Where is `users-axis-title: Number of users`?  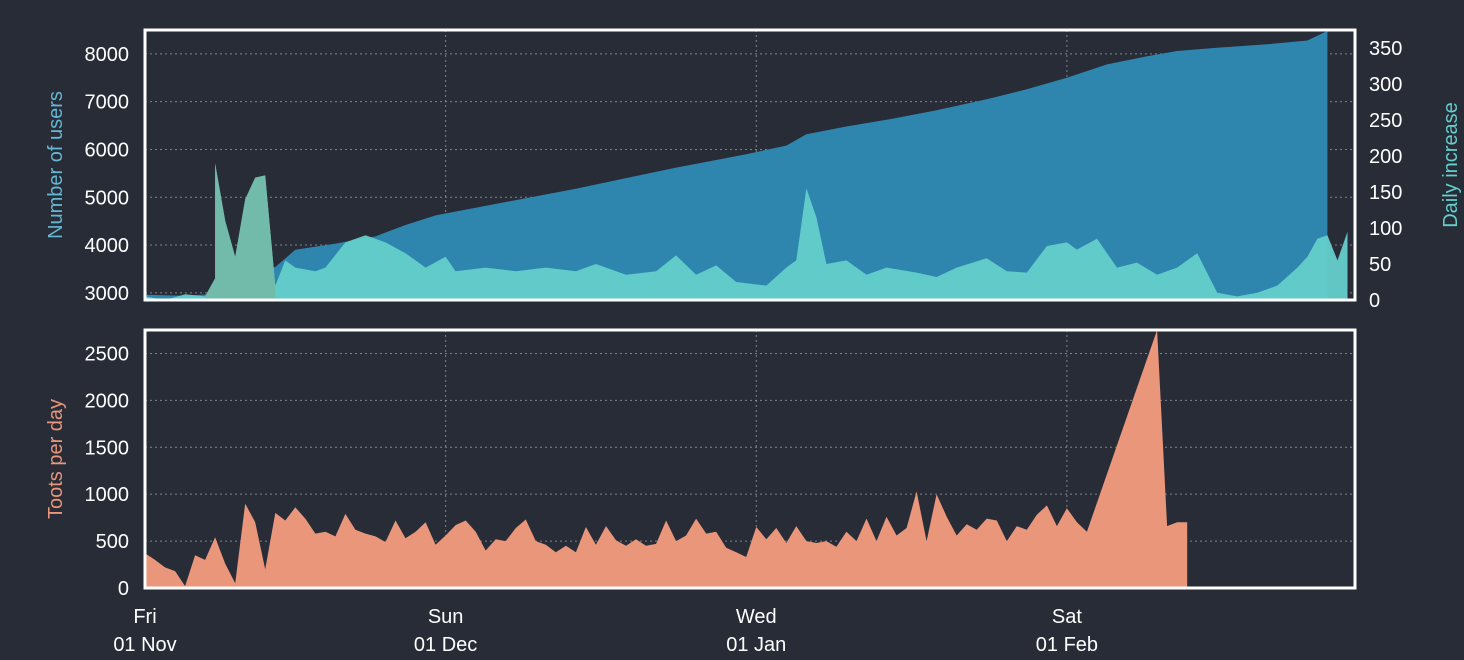
users-axis-title: Number of users is located at coordinates (56, 165).